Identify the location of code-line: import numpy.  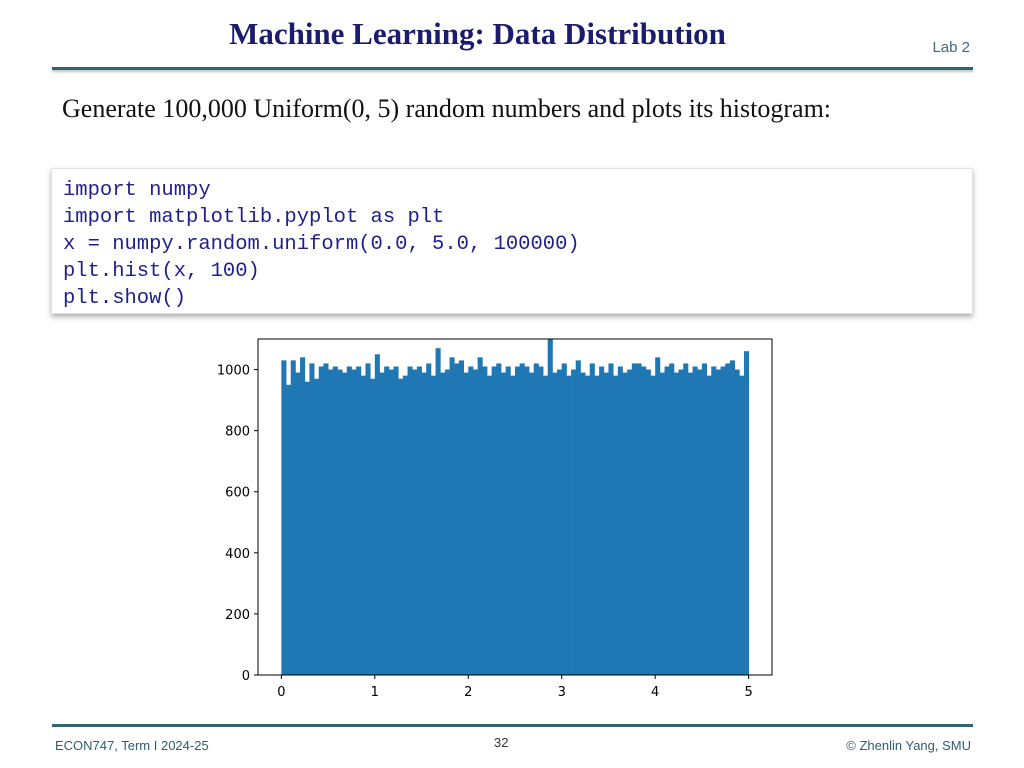
(137, 190).